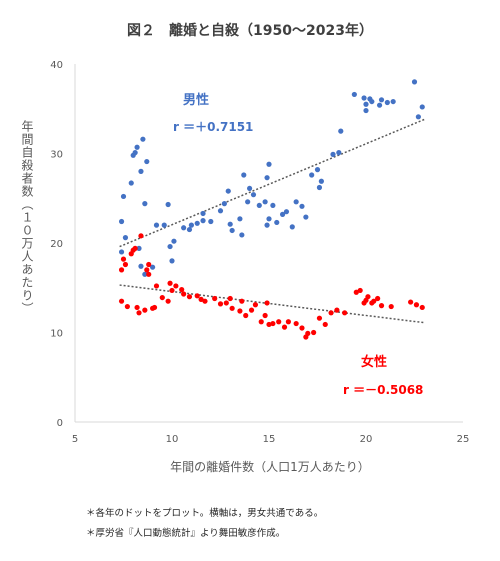 This screenshot has width=500, height=561. Describe the element at coordinates (269, 439) in the screenshot. I see `x-tick-label: 15` at that location.